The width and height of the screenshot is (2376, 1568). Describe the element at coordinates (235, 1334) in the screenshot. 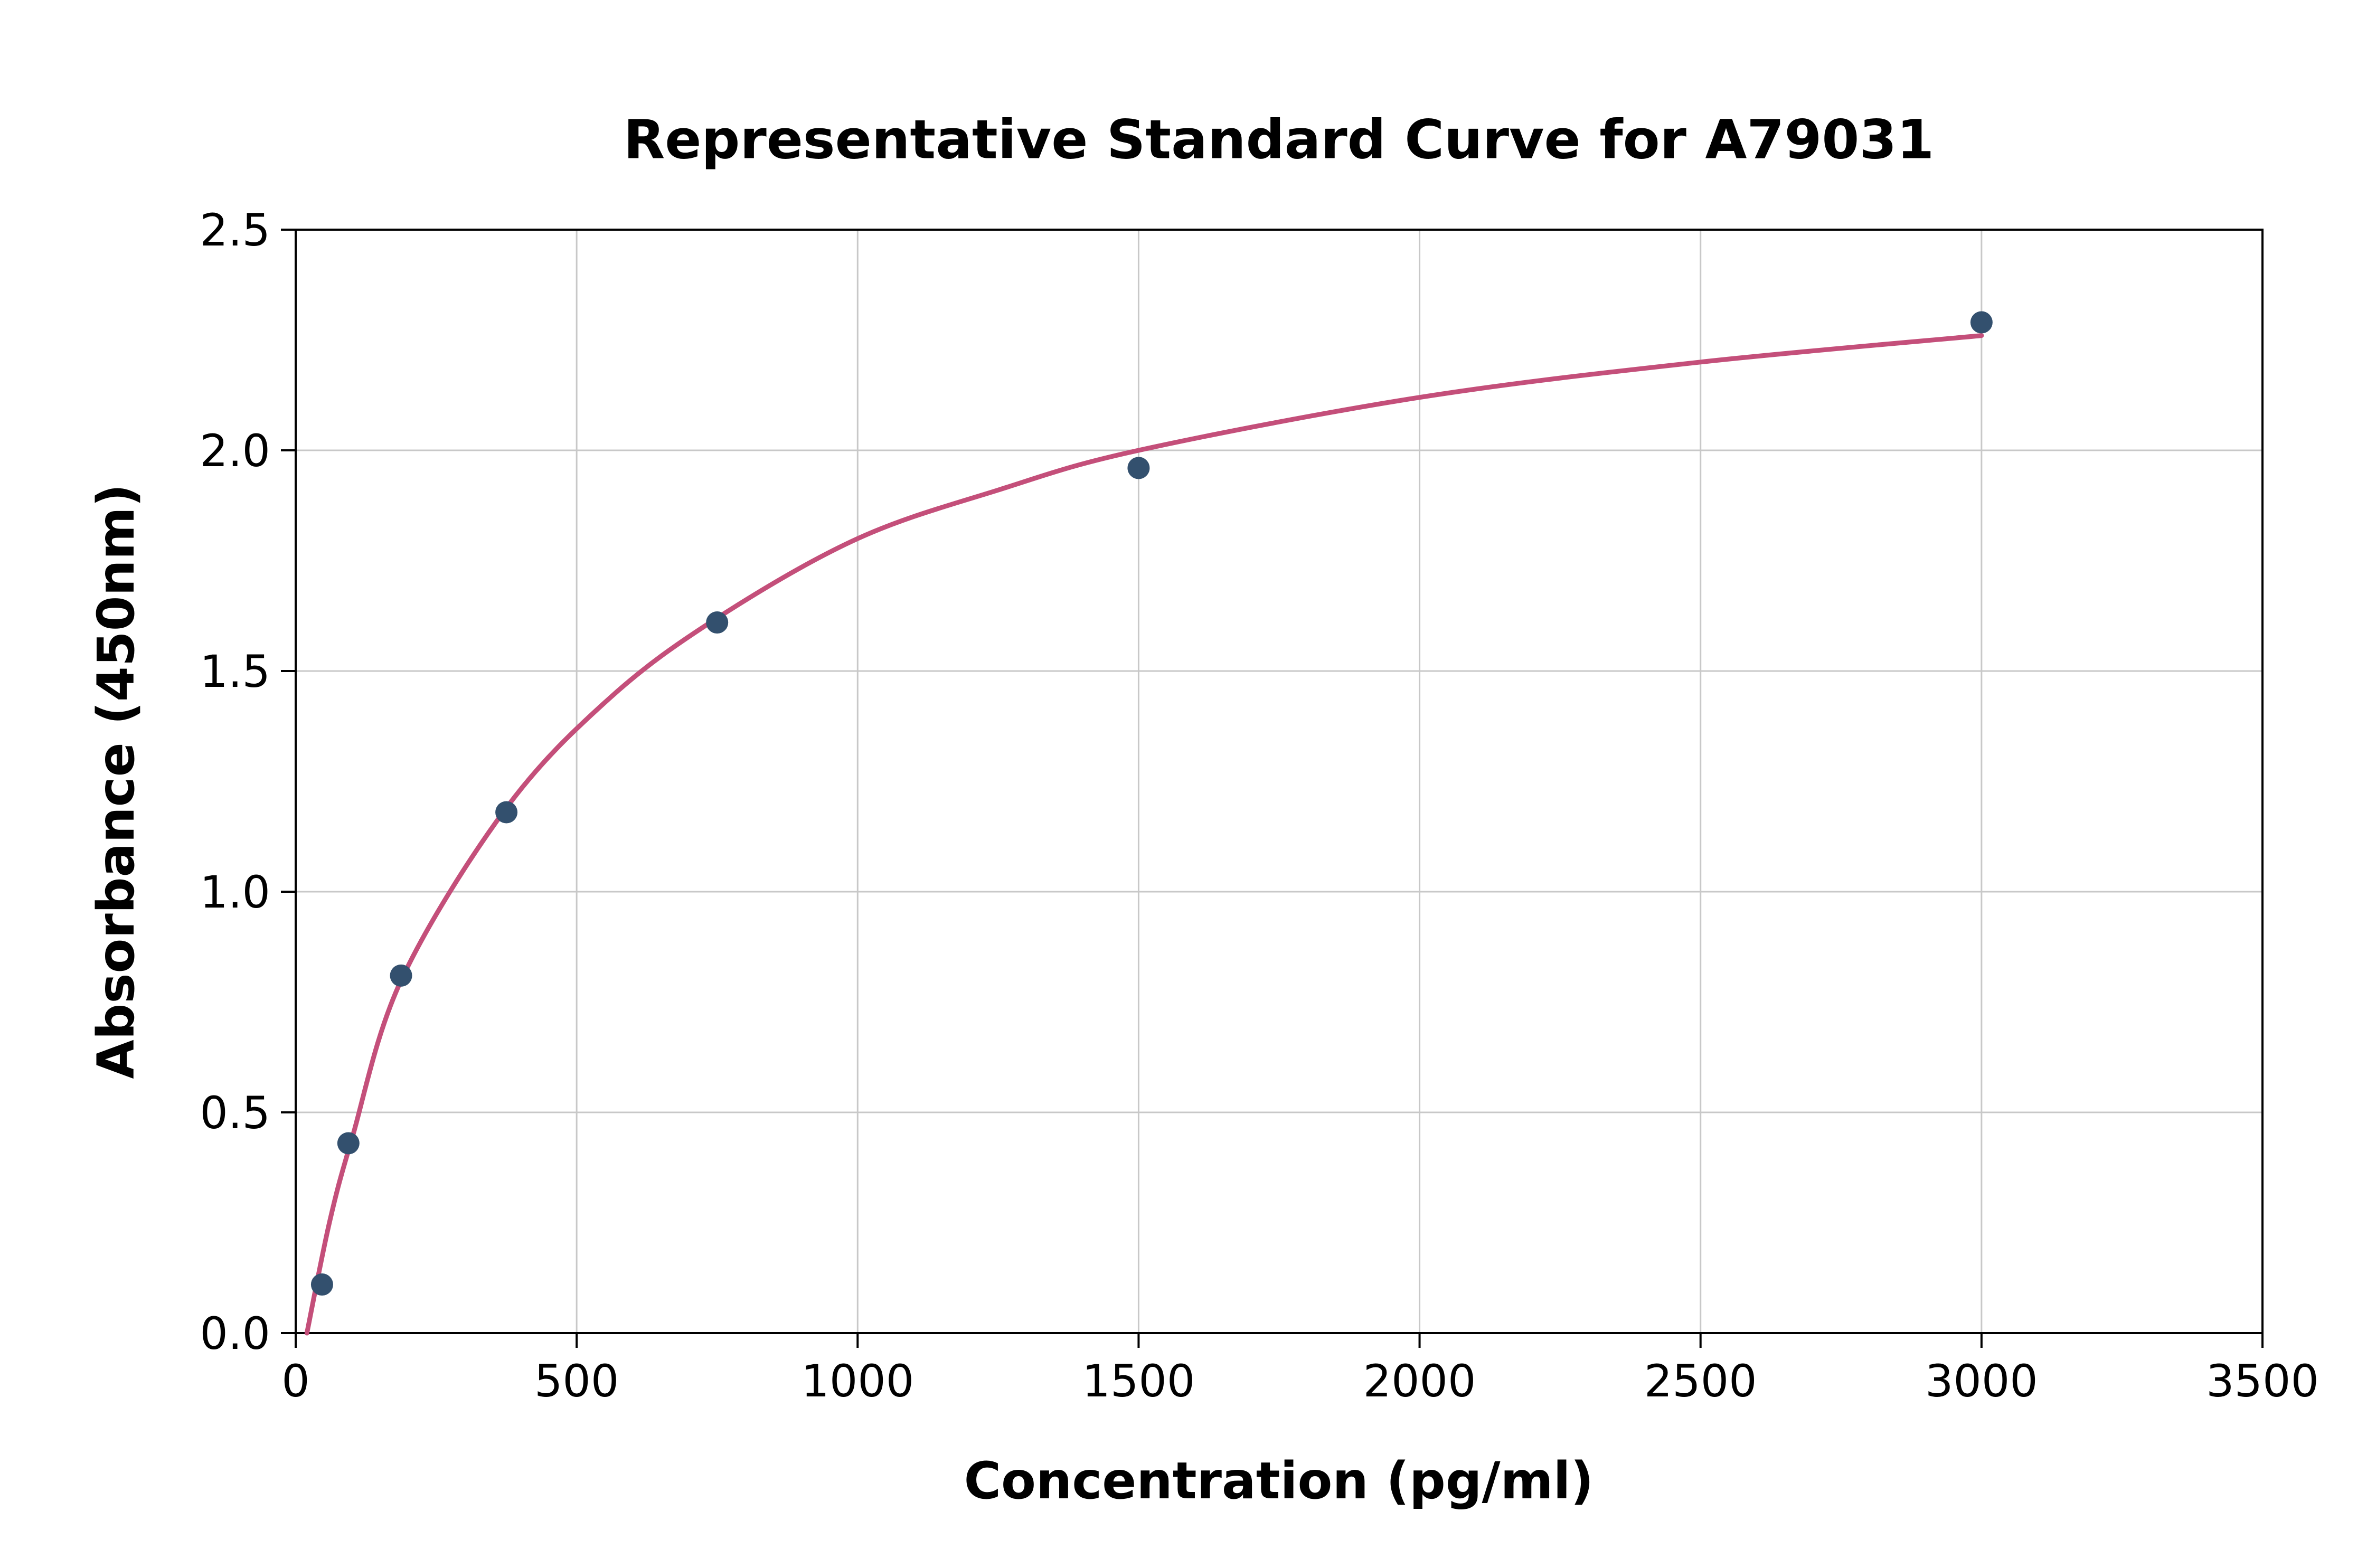

I see `y-tick-label: 0.0` at that location.